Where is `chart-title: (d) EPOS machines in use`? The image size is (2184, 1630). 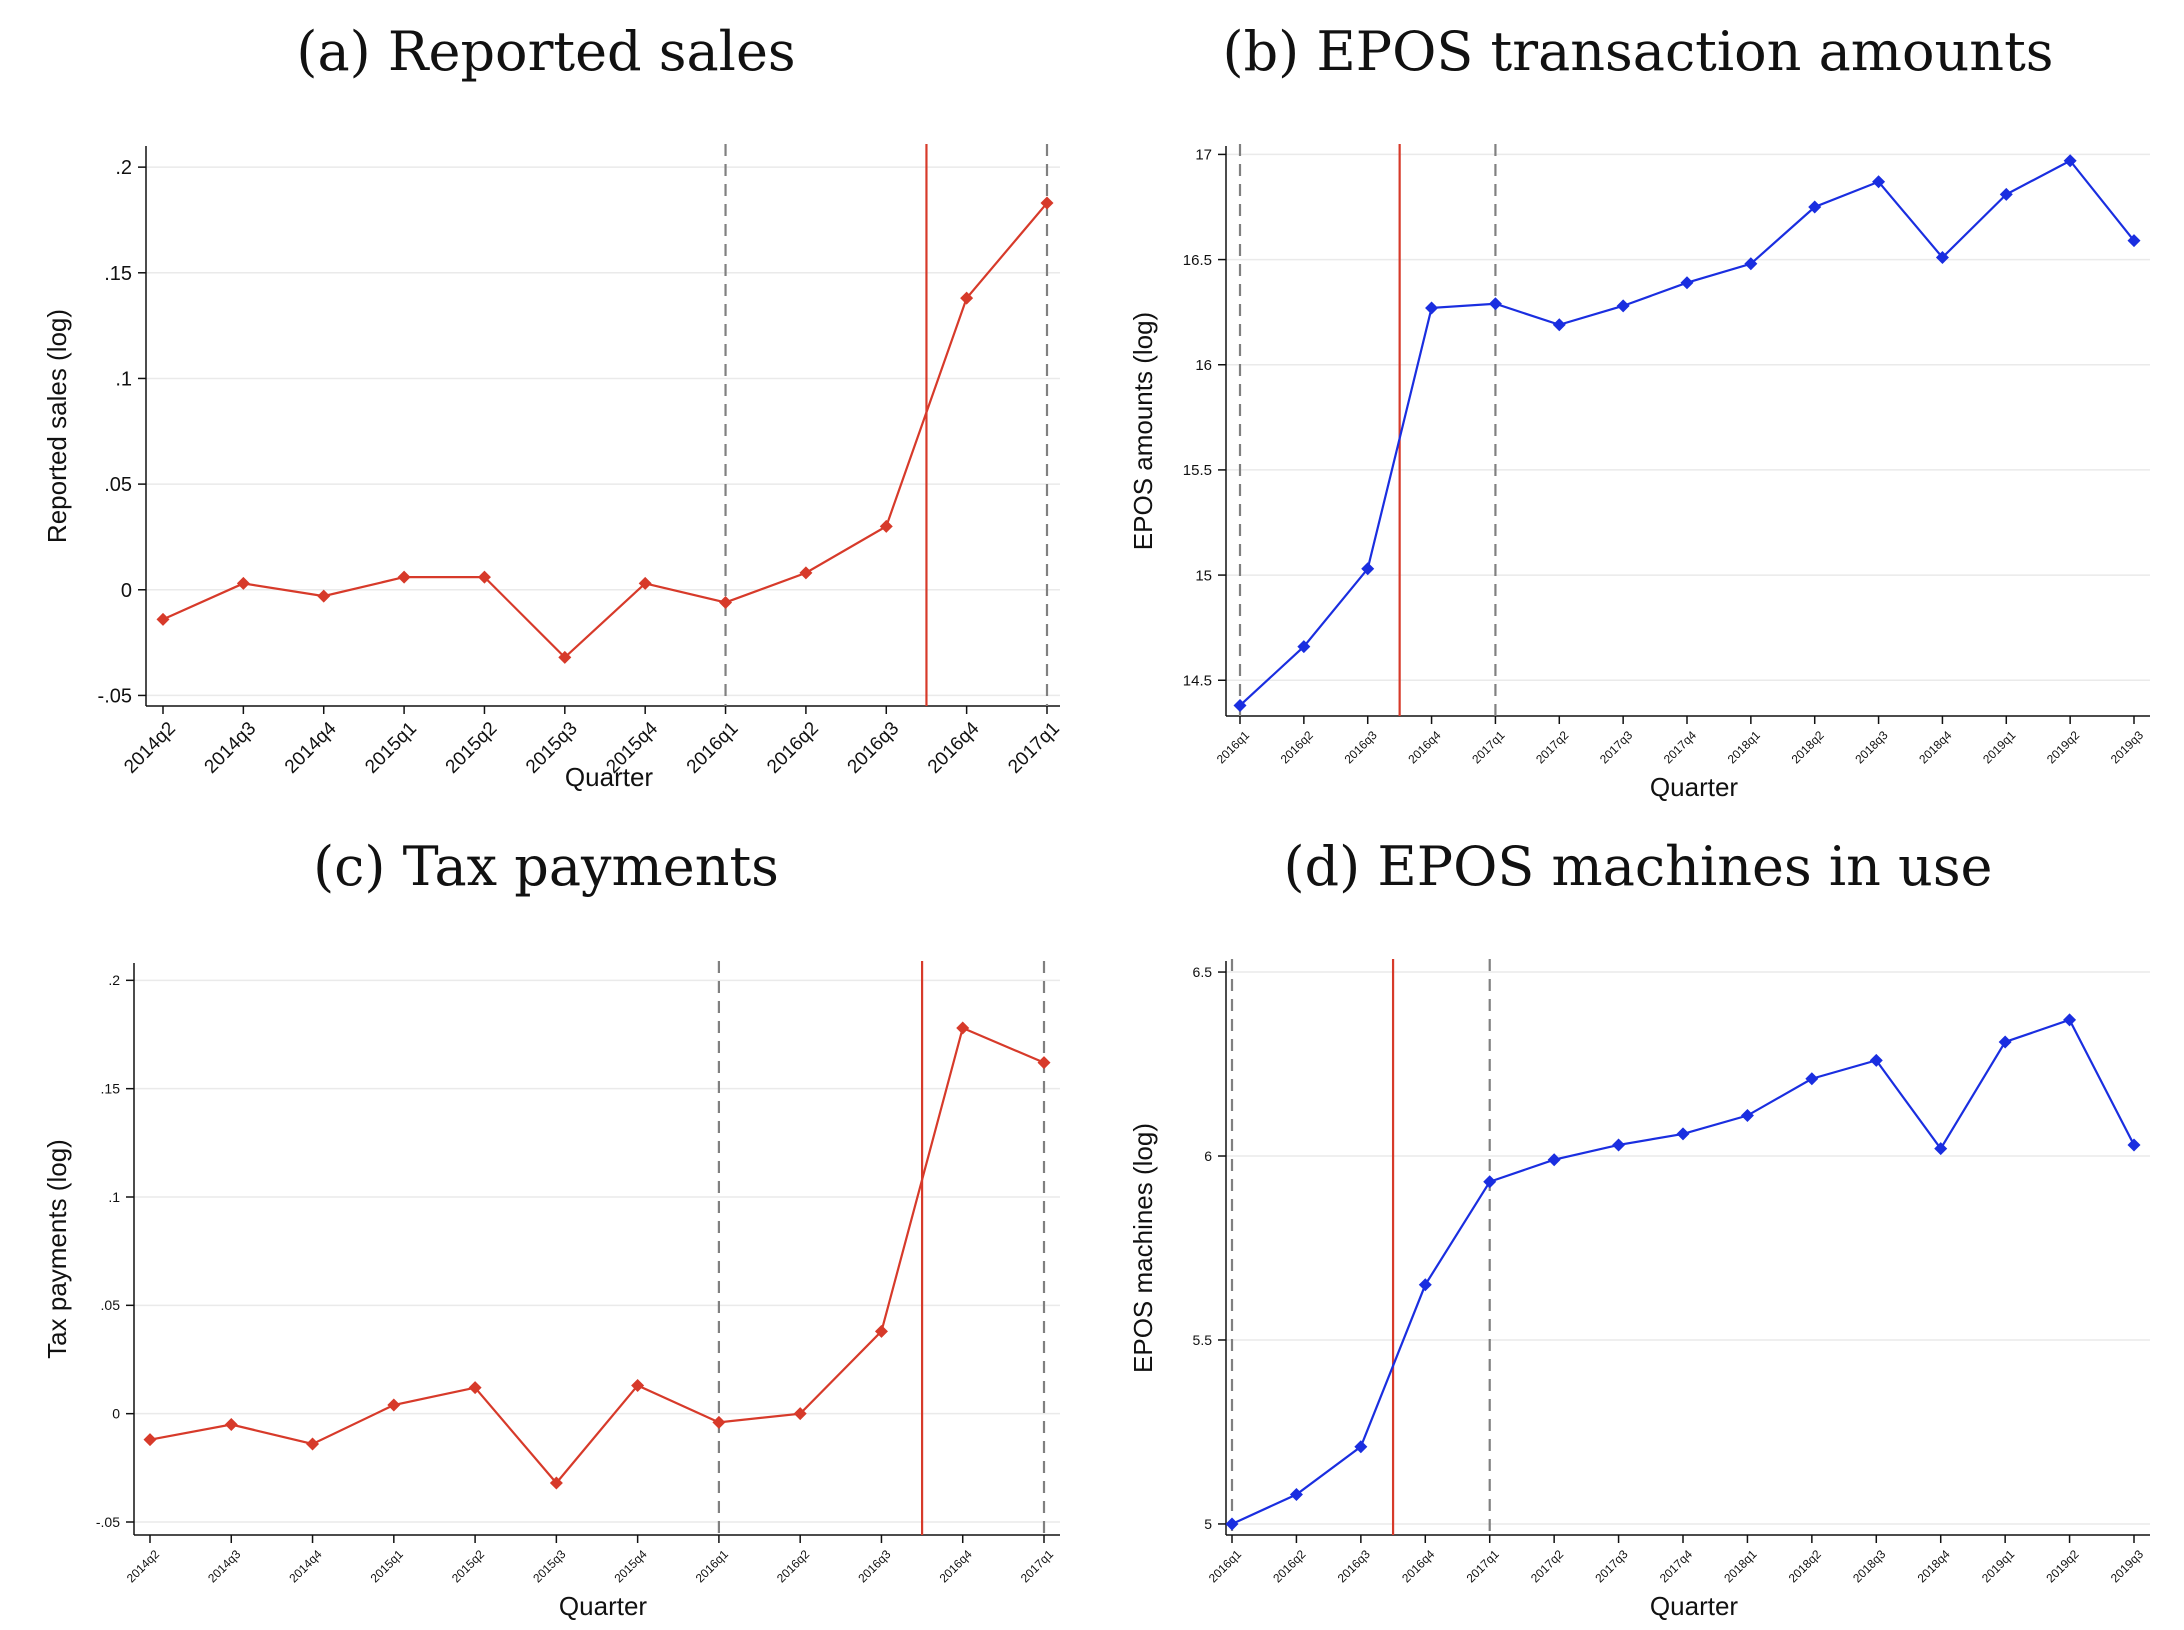 chart-title: (d) EPOS machines in use is located at coordinates (1638, 866).